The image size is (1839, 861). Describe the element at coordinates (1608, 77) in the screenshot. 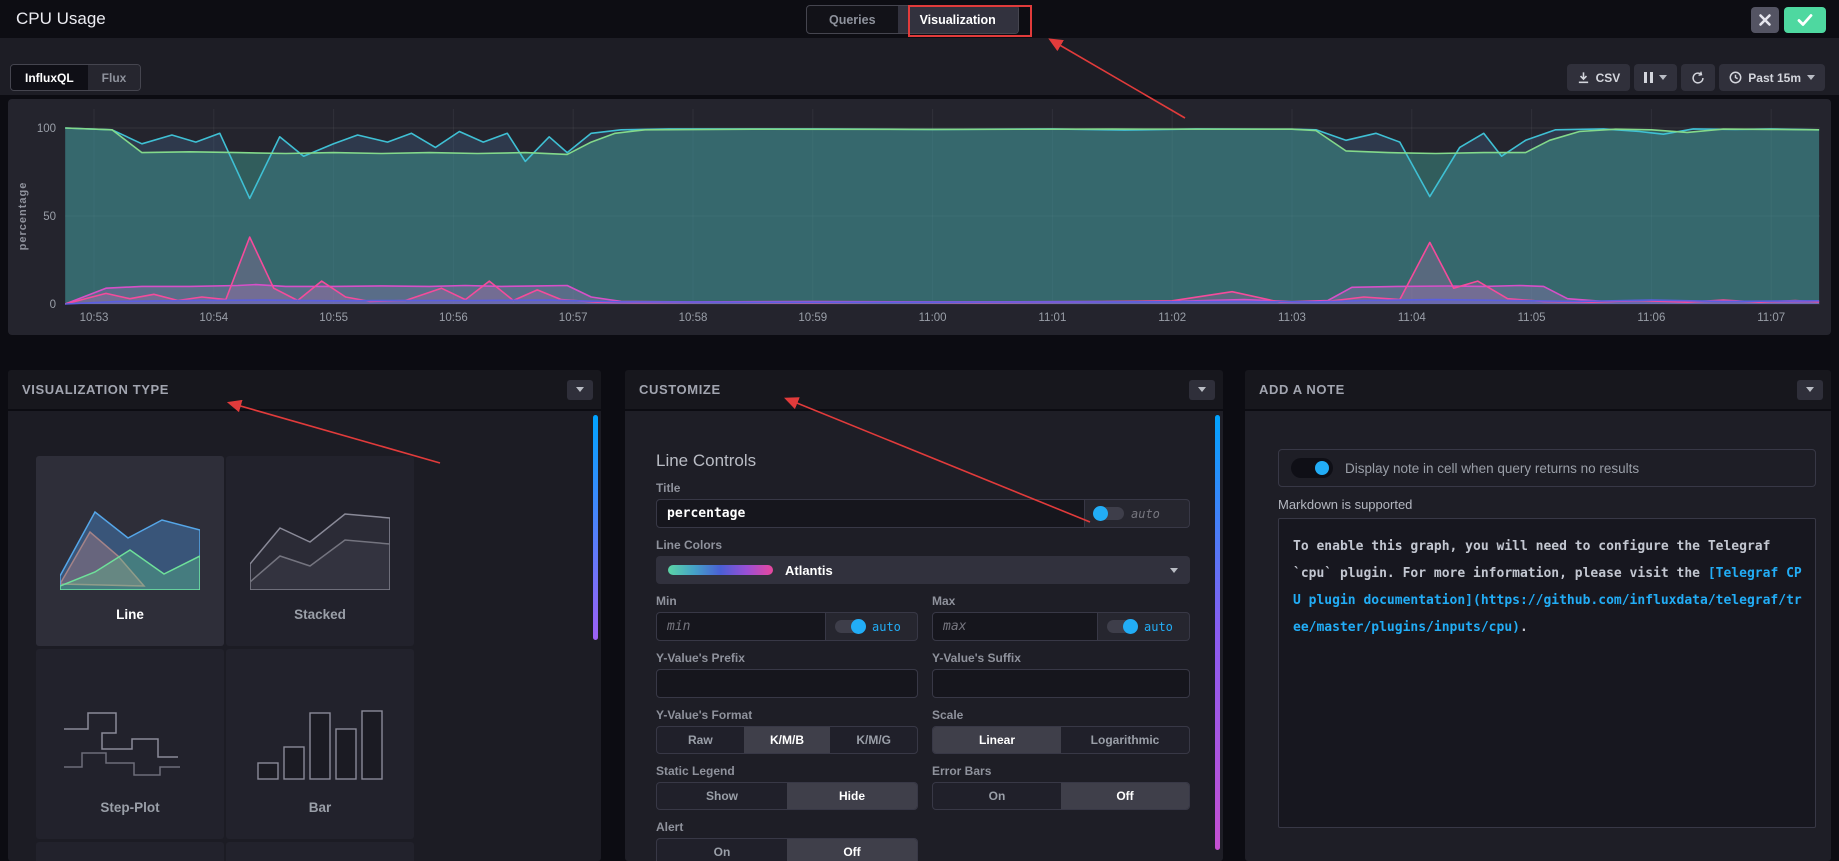

I see `csv-label: CSV` at that location.